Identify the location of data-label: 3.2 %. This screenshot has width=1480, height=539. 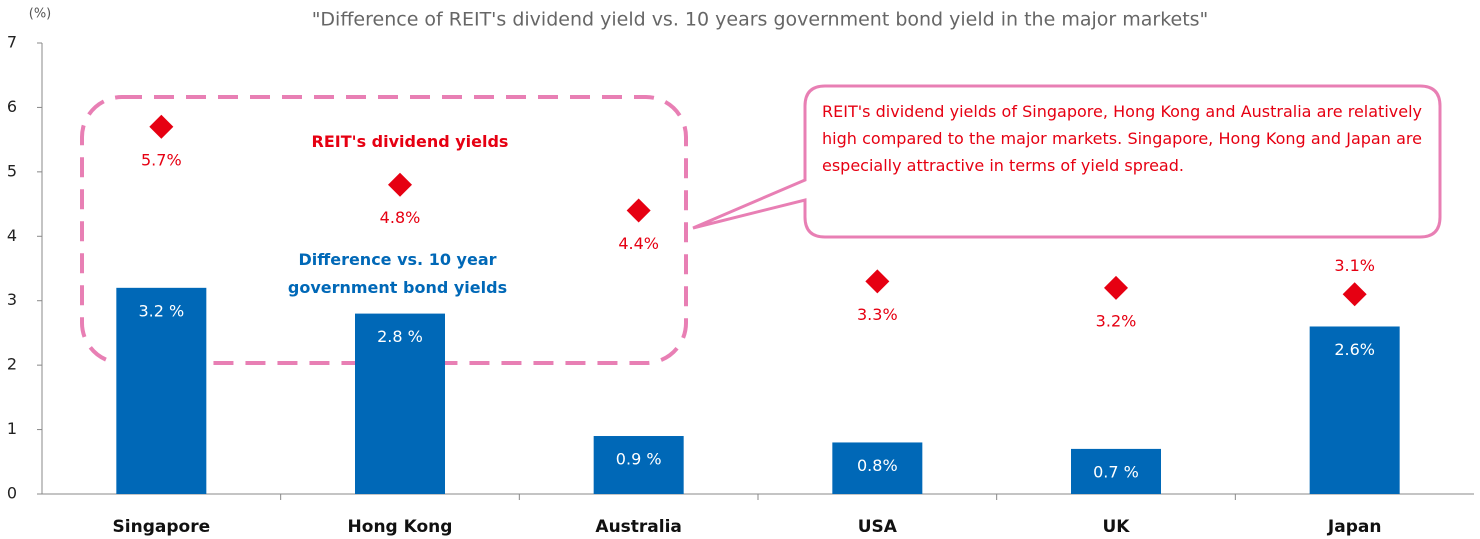
(161, 310).